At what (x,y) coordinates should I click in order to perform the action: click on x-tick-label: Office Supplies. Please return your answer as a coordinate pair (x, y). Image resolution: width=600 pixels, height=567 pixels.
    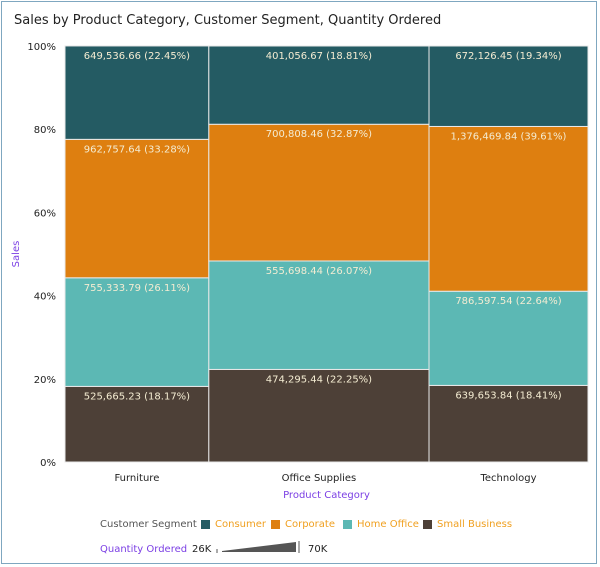
    Looking at the image, I should click on (319, 478).